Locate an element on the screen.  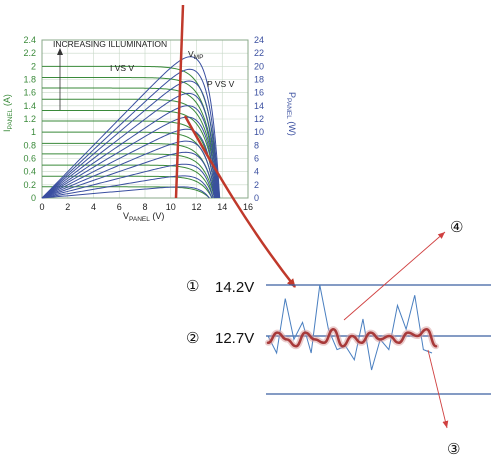
vmp-label: VMP is located at coordinates (195, 55).